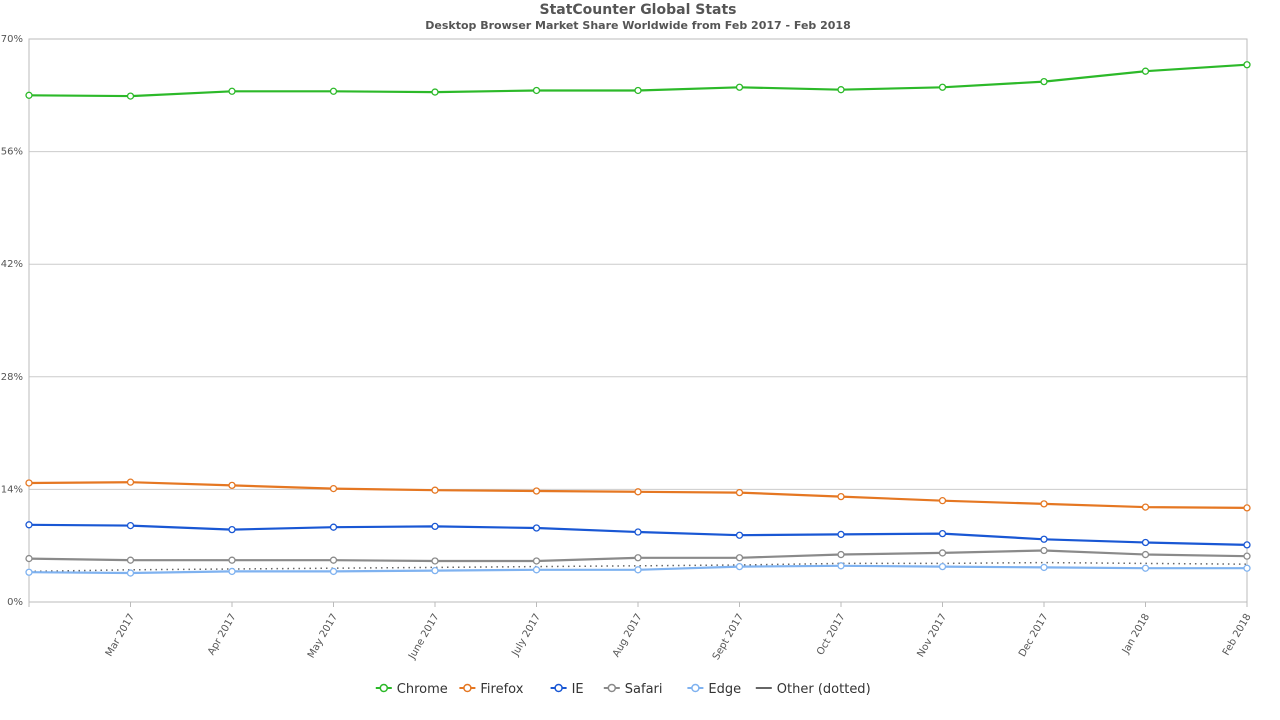 The height and width of the screenshot is (720, 1280). I want to click on x-tick-label: Oct 2017, so click(831, 634).